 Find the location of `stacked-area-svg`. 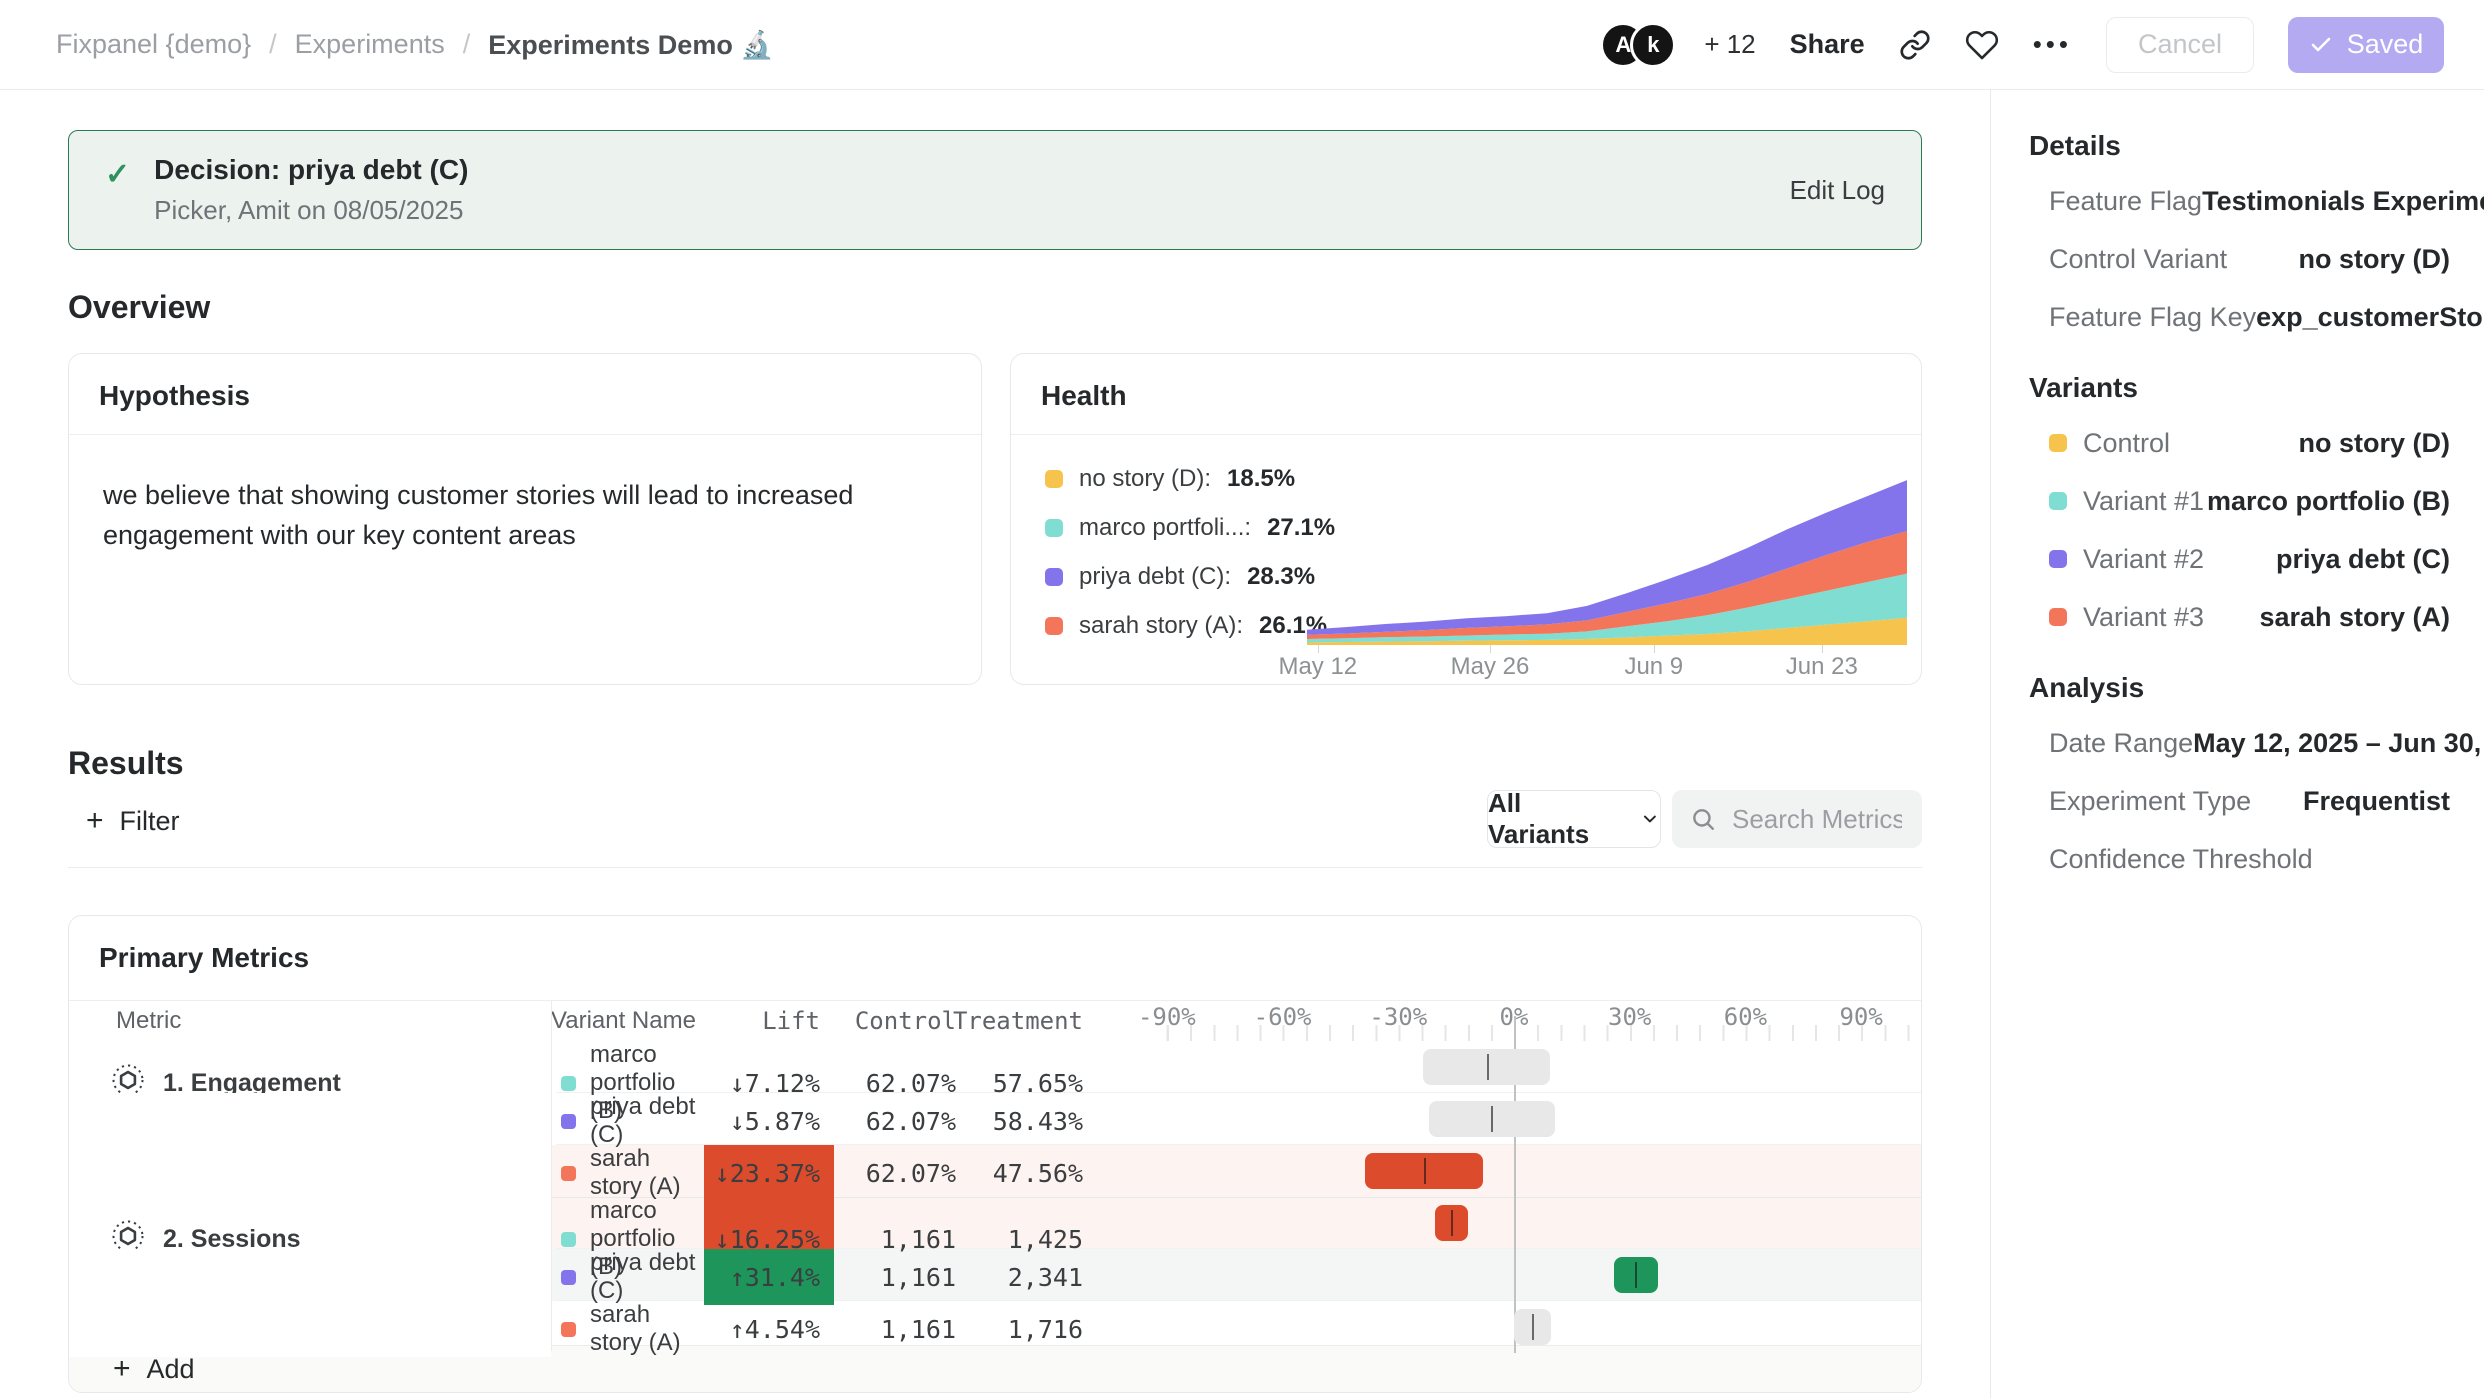

stacked-area-svg is located at coordinates (1607, 562).